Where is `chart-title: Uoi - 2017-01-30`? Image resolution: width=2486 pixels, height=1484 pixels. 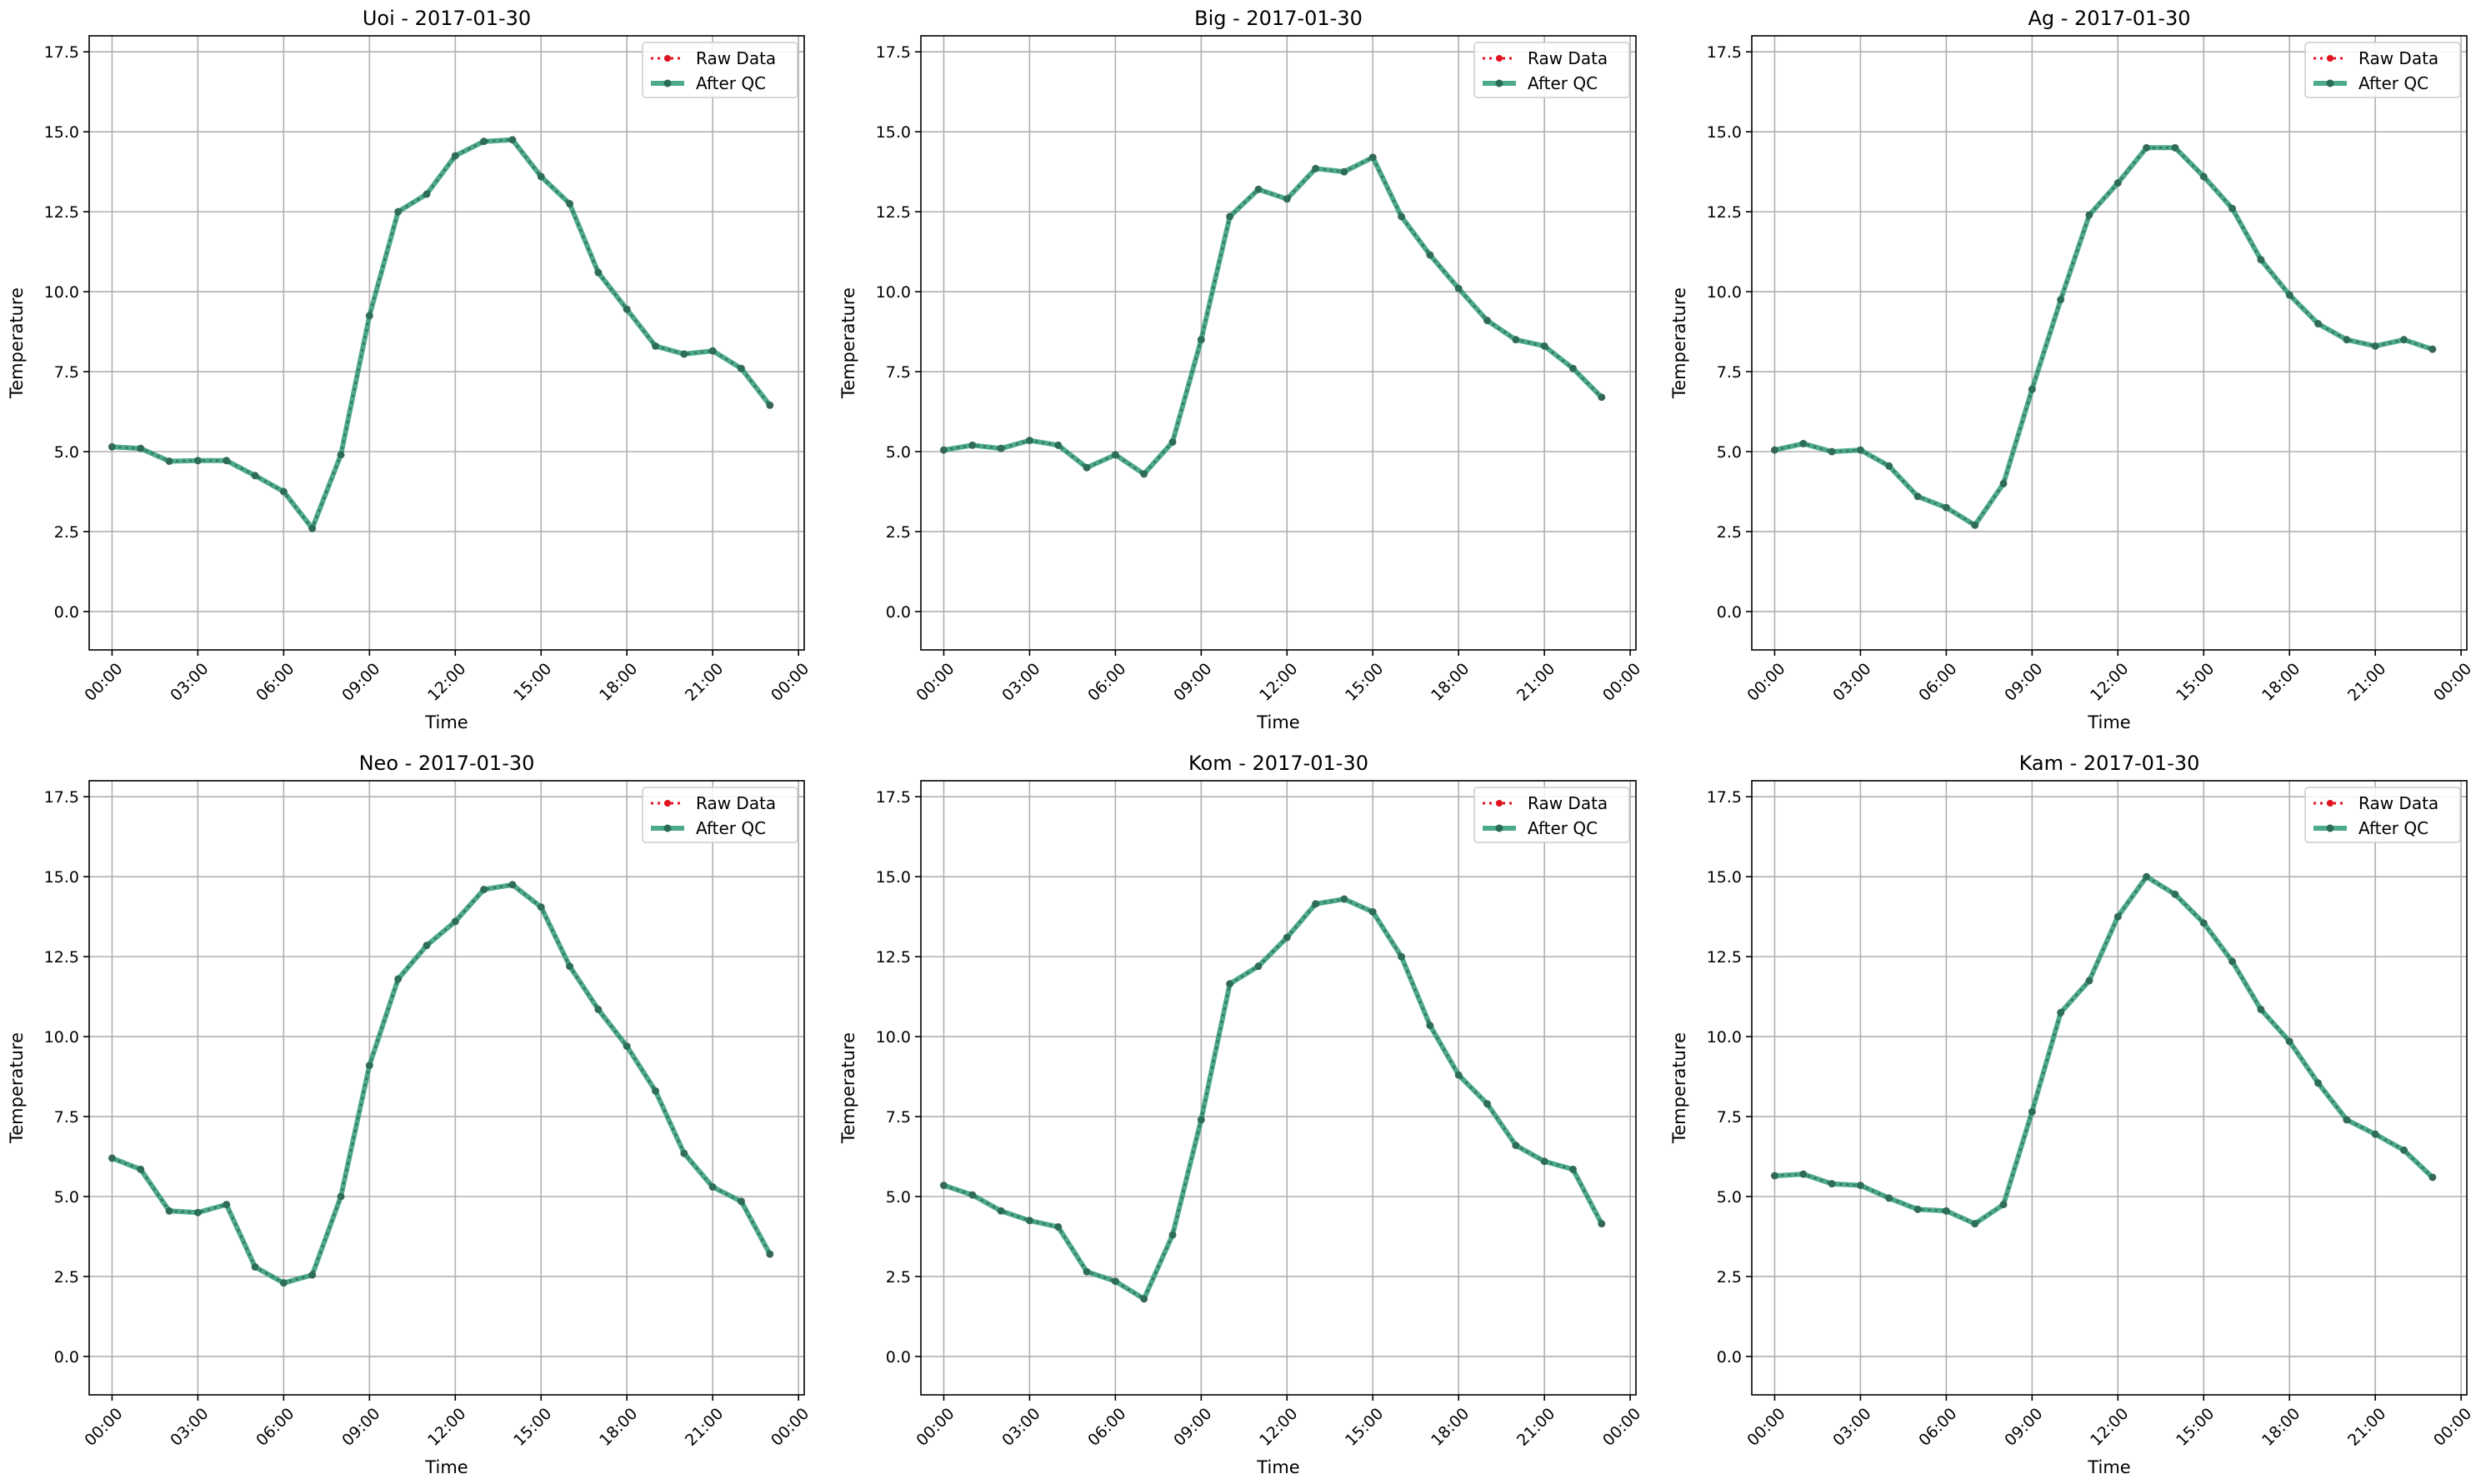 chart-title: Uoi - 2017-01-30 is located at coordinates (447, 18).